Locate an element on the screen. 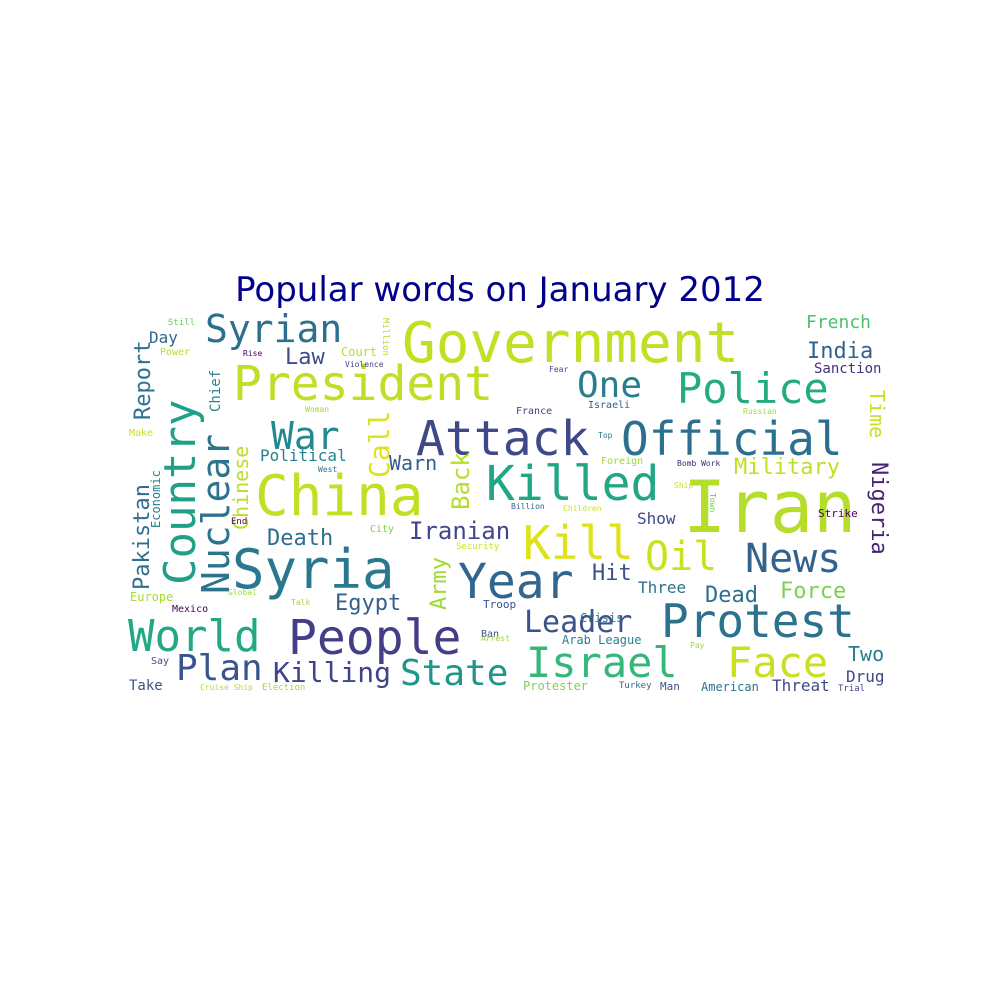  word-woman: Woman is located at coordinates (317, 409).